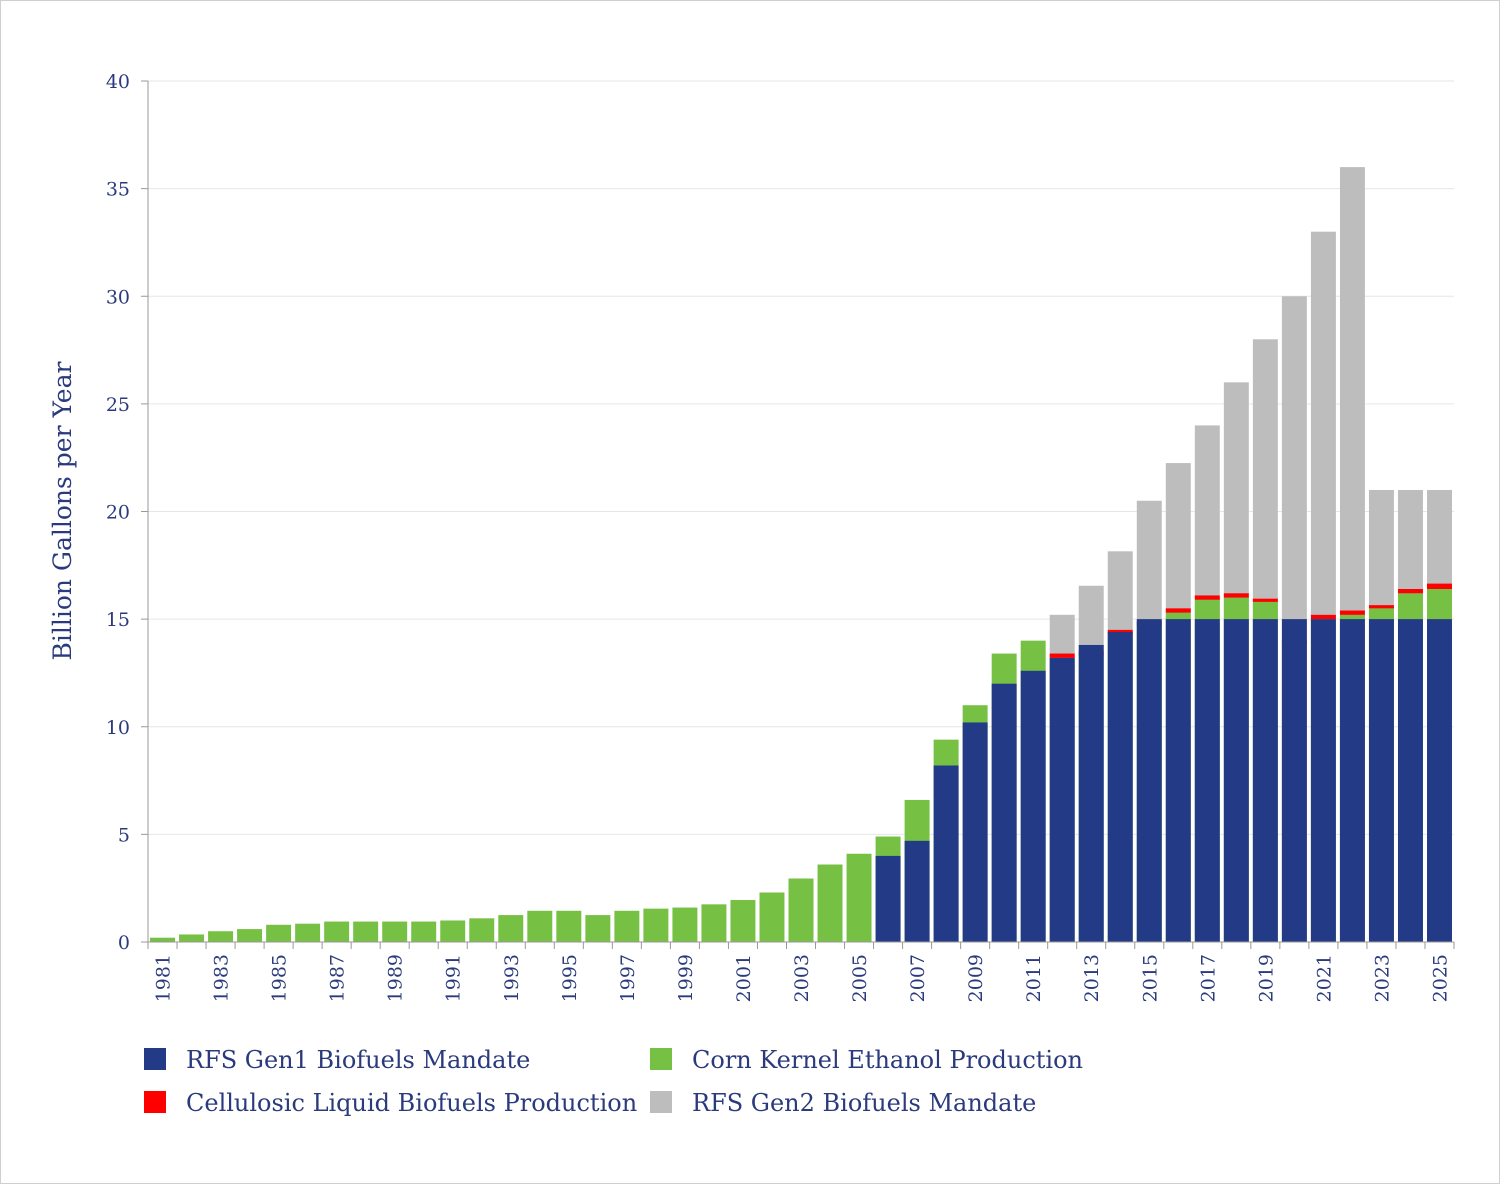 Image resolution: width=1500 pixels, height=1188 pixels. Describe the element at coordinates (1265, 600) in the screenshot. I see `bar-cellulosic-2019` at that location.